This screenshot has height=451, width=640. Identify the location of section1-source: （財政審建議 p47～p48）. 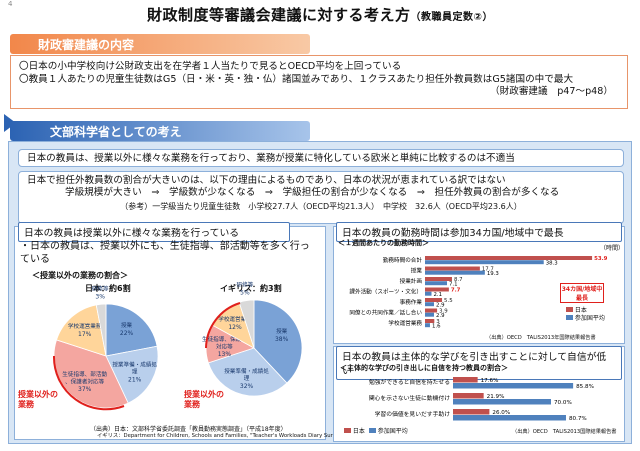
(551, 91).